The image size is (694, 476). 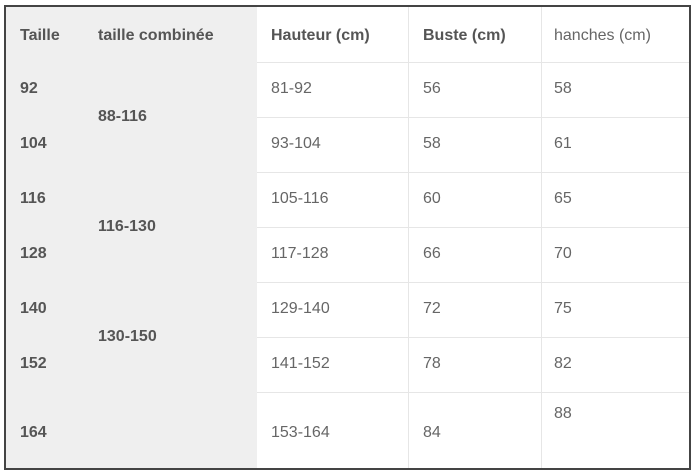 What do you see at coordinates (300, 198) in the screenshot?
I see `hauteur-cell: 105-116` at bounding box center [300, 198].